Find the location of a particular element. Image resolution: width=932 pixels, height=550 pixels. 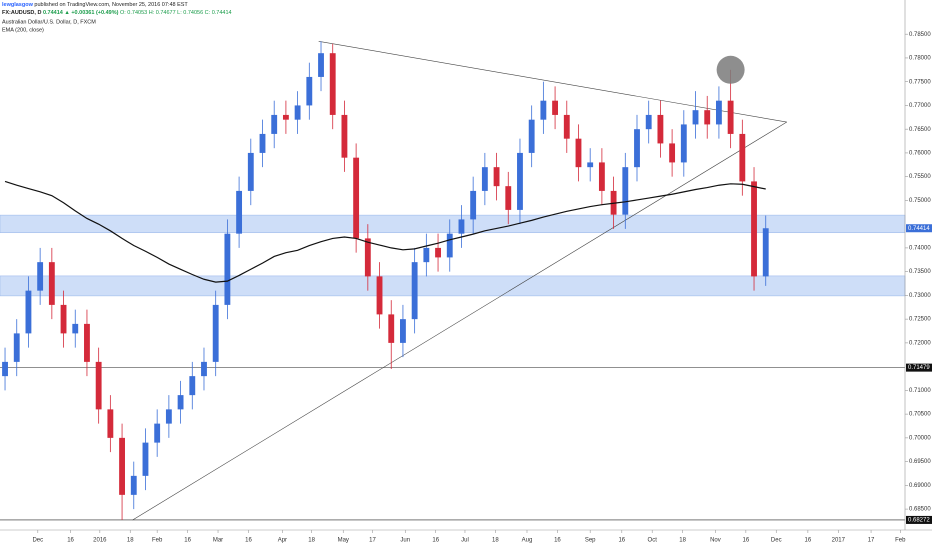

last-price-box is located at coordinates (919, 228).